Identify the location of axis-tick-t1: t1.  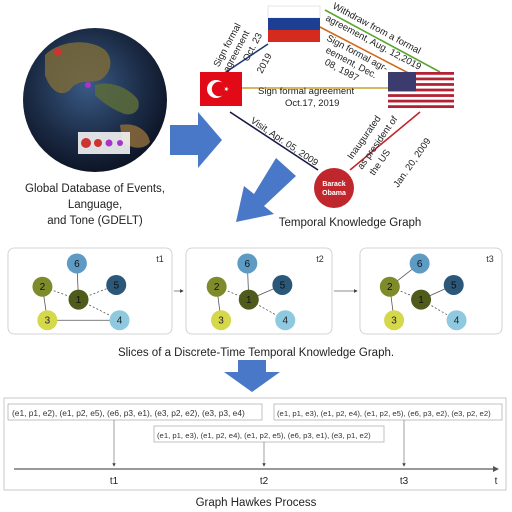
(114, 481).